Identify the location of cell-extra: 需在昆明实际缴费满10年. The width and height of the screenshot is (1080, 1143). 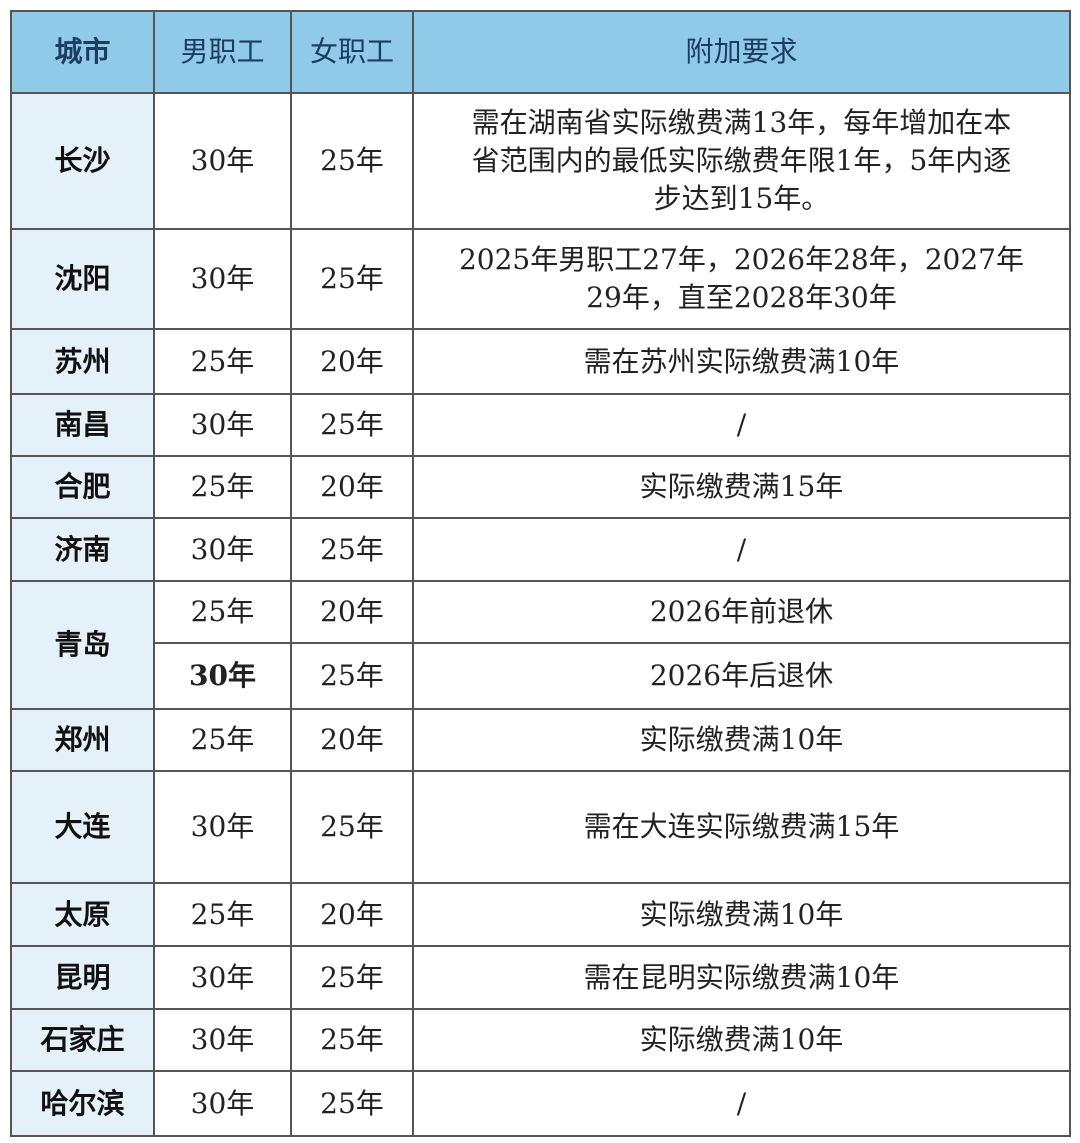
(741, 977).